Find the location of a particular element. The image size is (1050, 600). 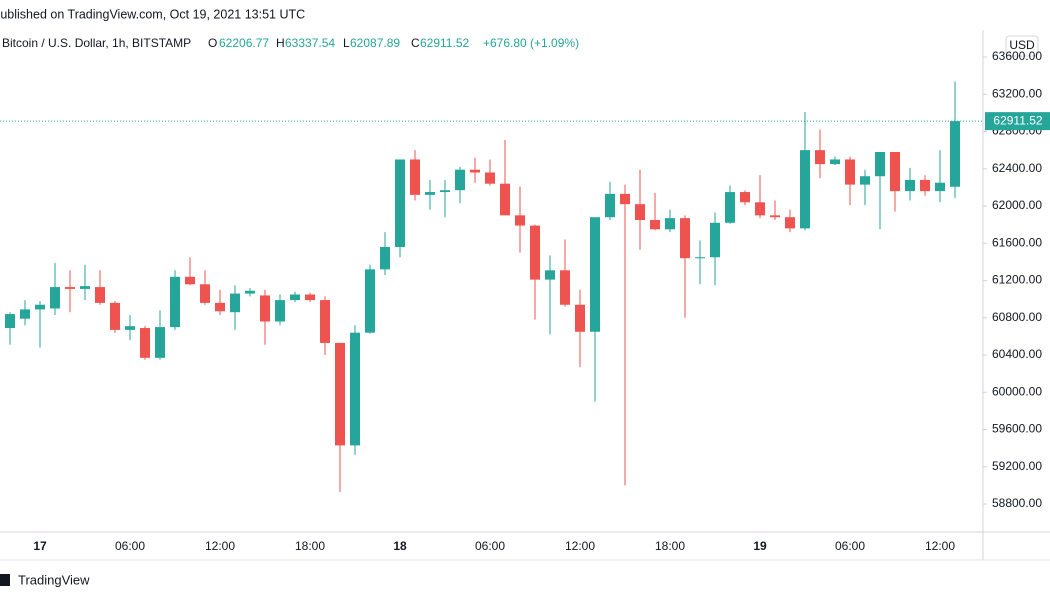

currency-button is located at coordinates (1022, 46).